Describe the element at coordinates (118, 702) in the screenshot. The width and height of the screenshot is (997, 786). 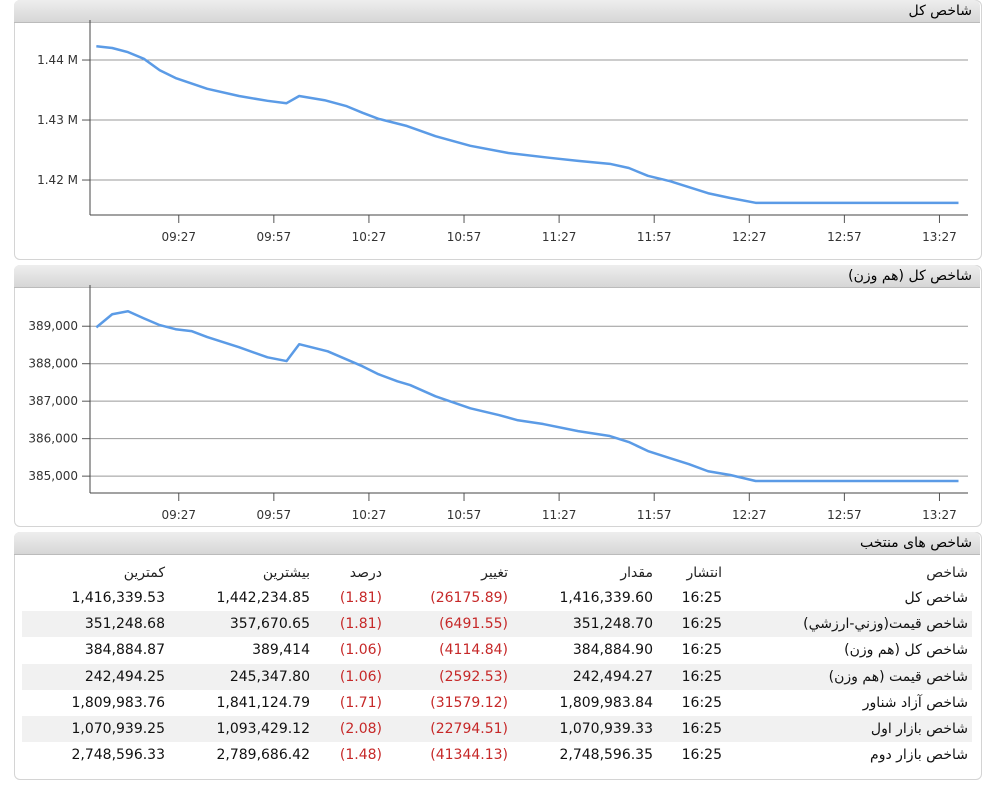
I see `table-cell: 1,809,983.76` at that location.